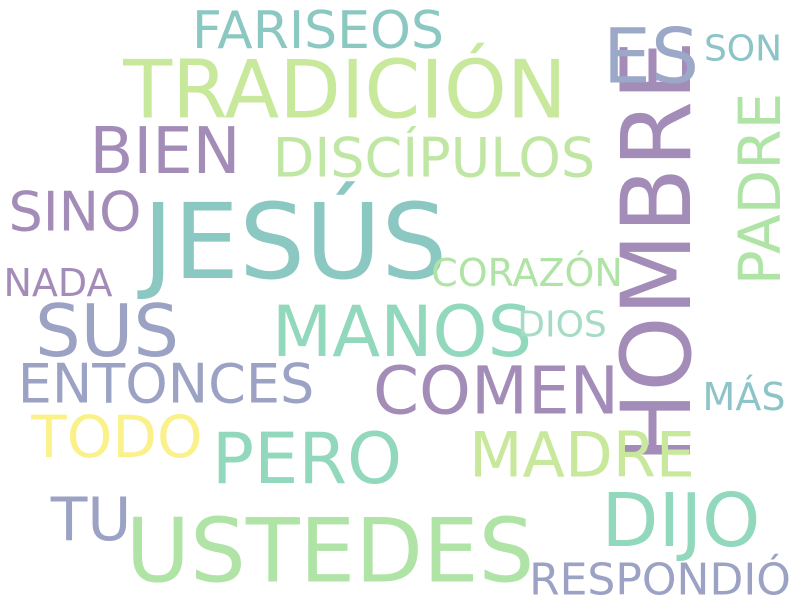  Describe the element at coordinates (434, 158) in the screenshot. I see `cloud-word: DISCÍPULOS` at that location.